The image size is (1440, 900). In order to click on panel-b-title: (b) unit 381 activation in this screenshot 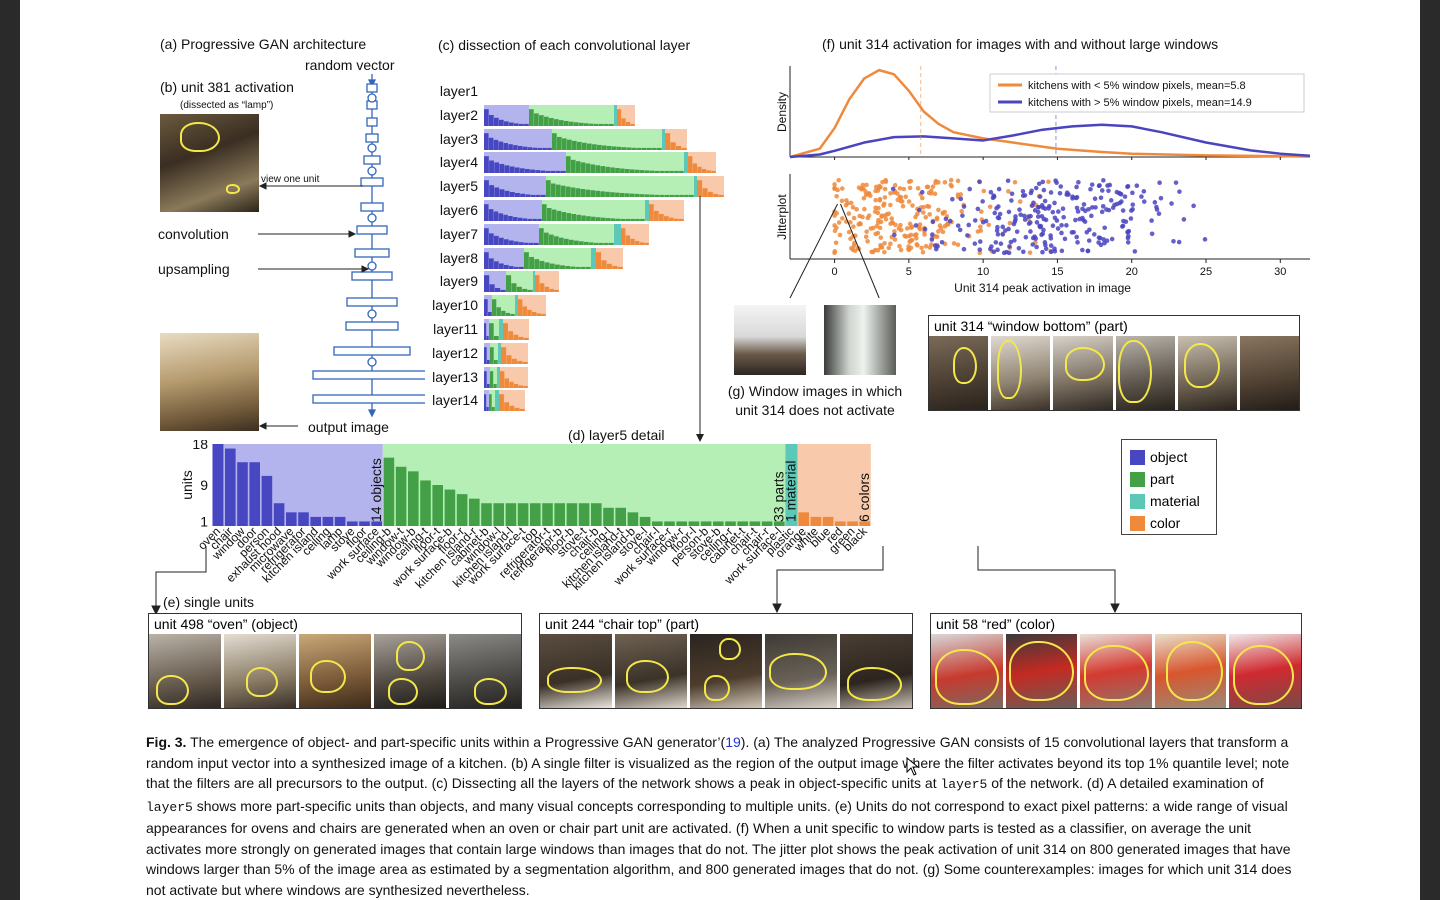, I will do `click(227, 87)`.